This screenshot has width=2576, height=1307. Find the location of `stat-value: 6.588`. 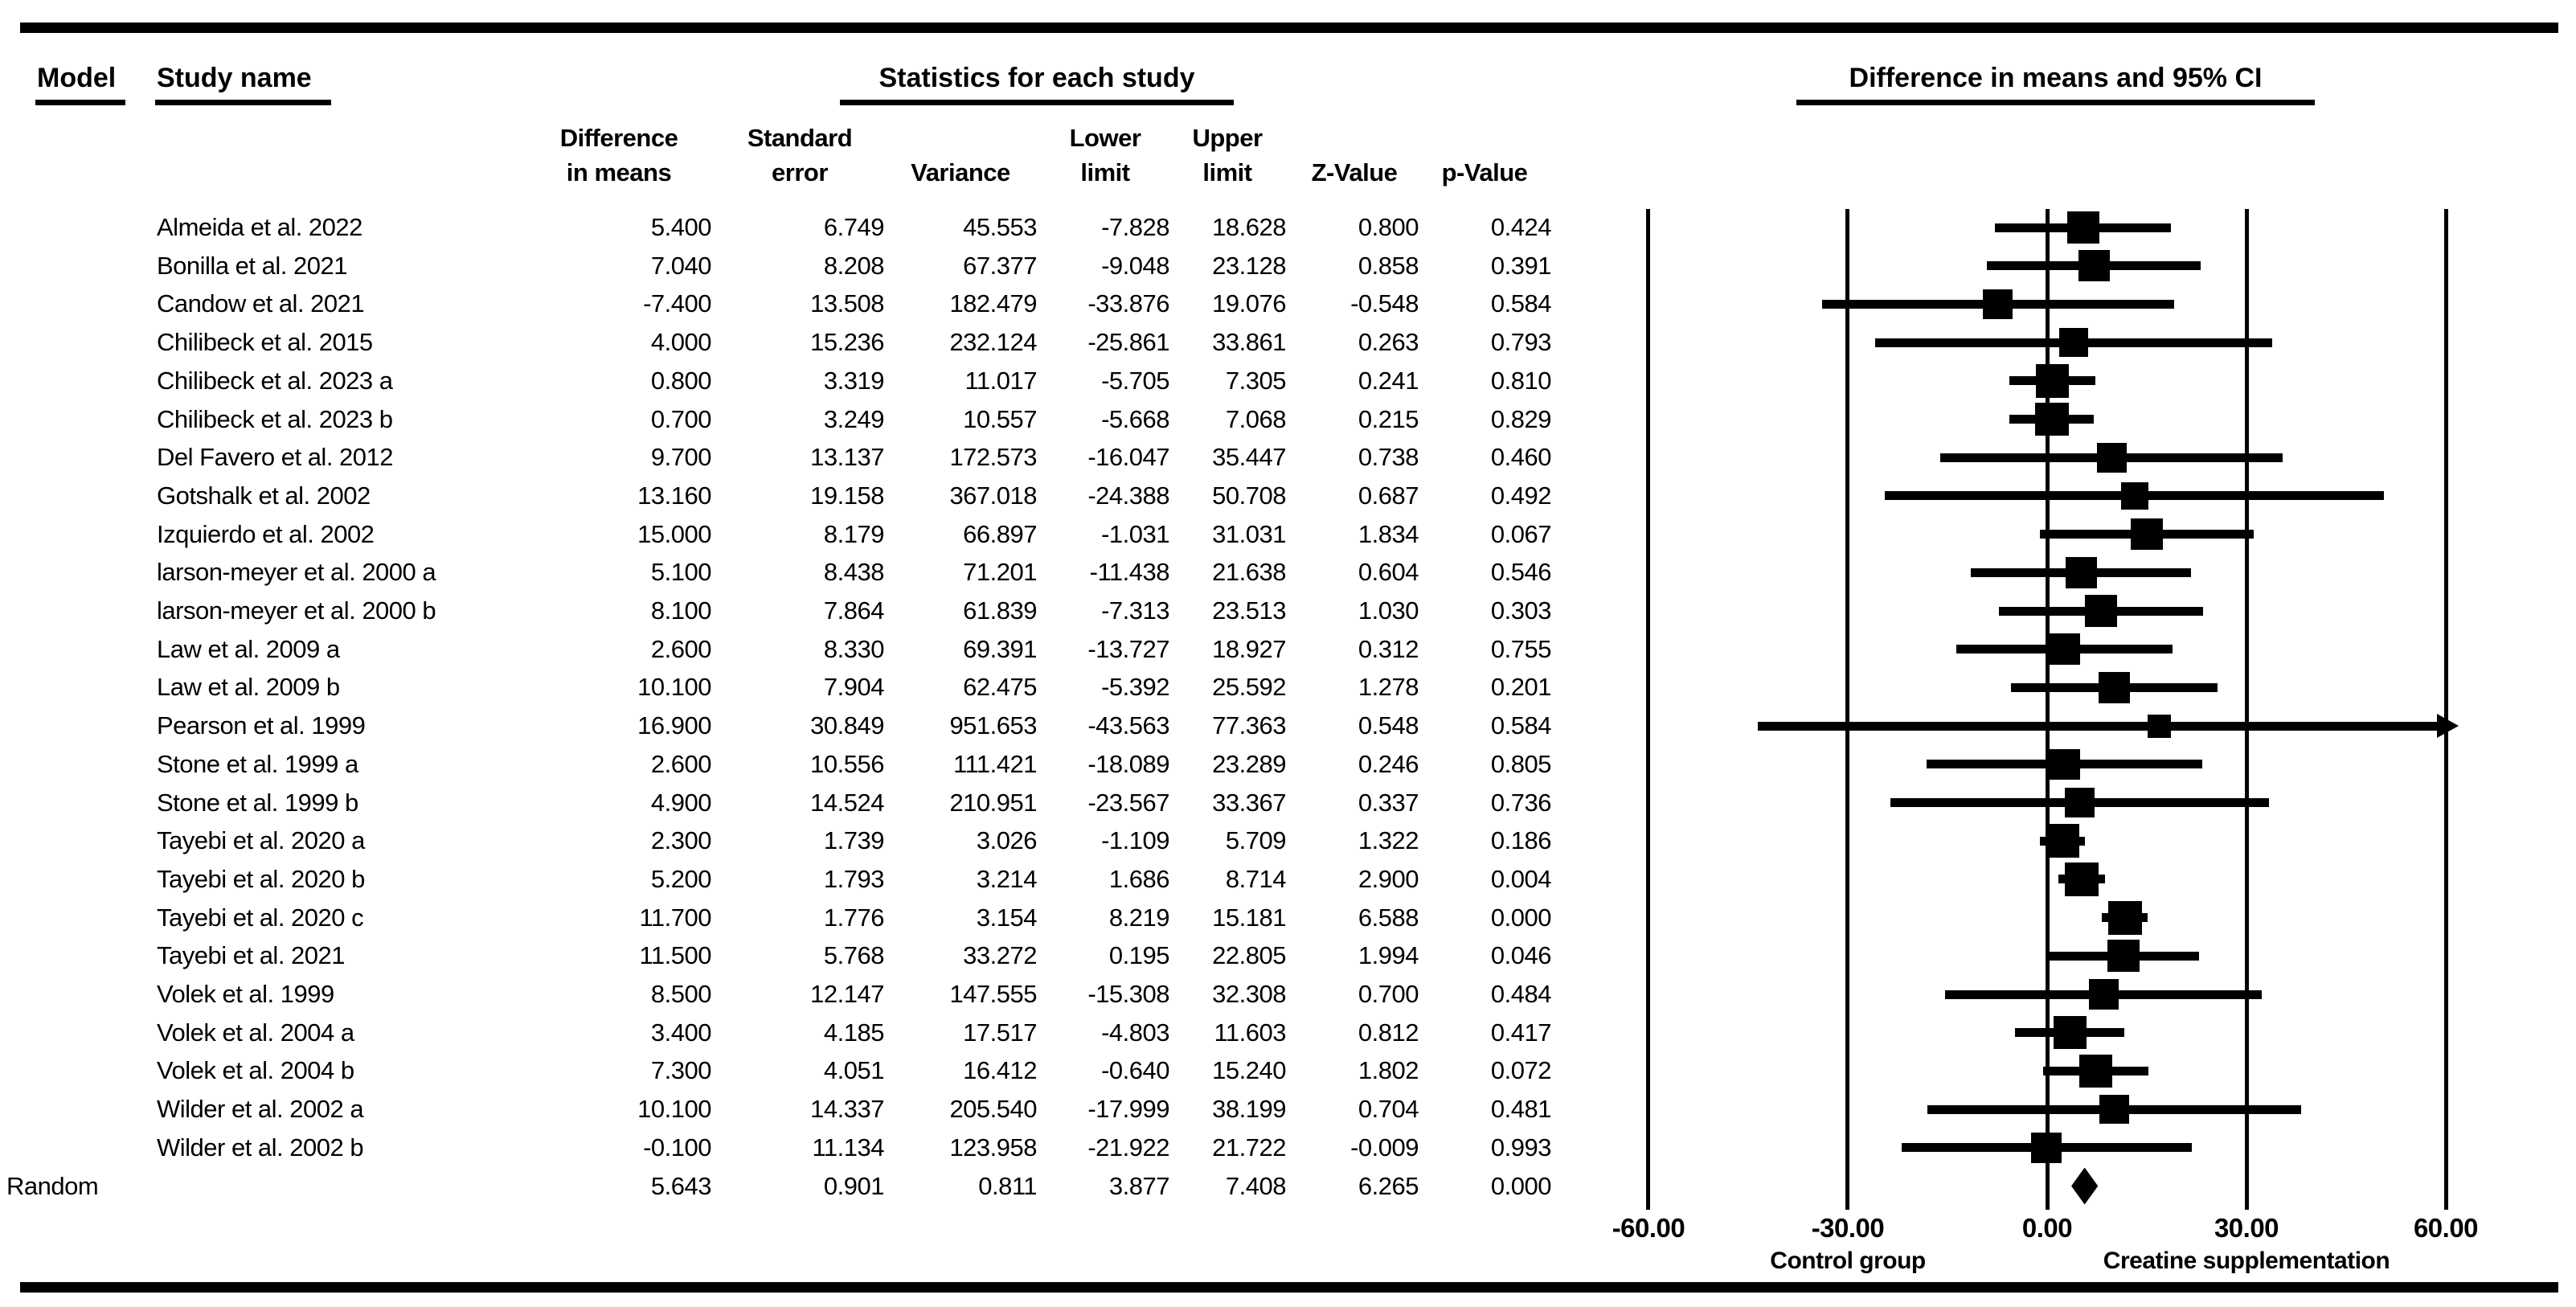

stat-value: 6.588 is located at coordinates (1388, 917).